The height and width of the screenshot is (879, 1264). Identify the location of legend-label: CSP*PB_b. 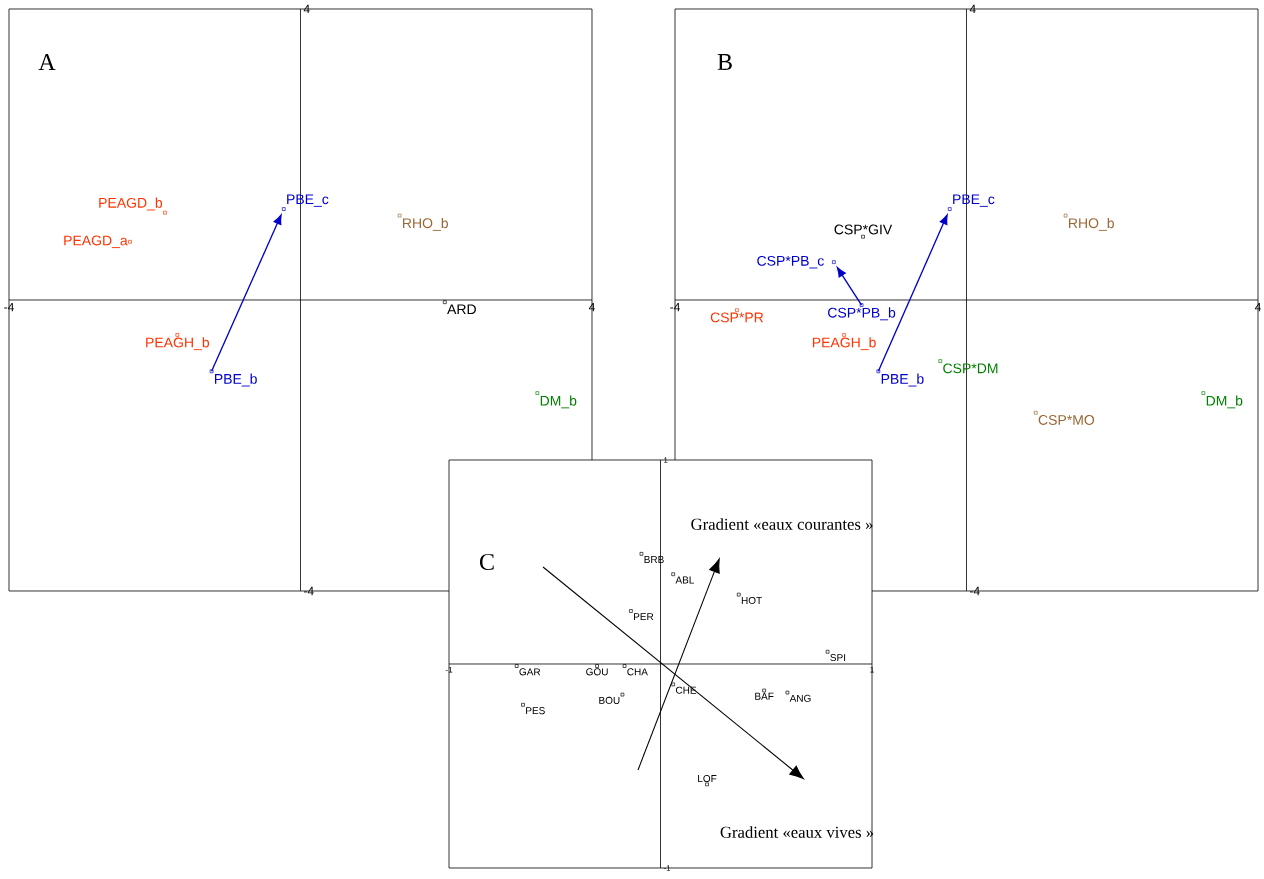
(862, 314).